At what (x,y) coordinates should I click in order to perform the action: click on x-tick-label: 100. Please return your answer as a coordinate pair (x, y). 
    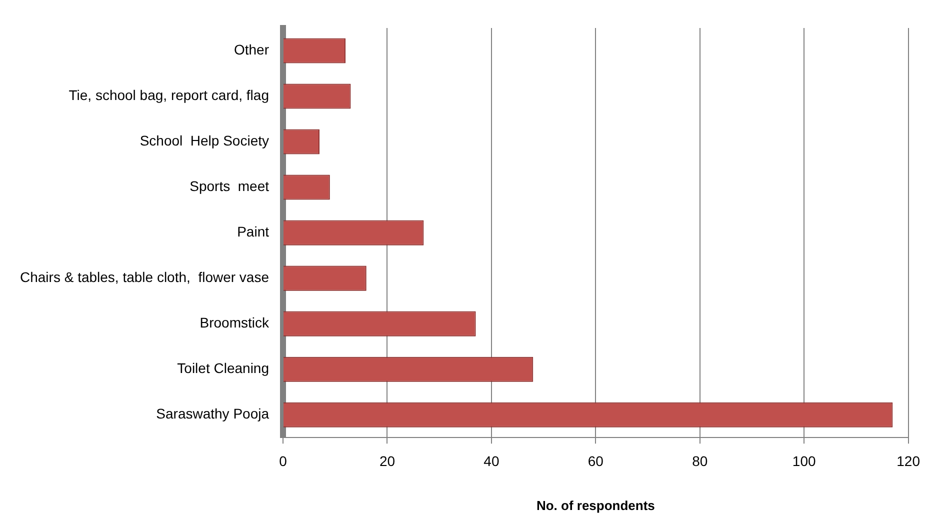
    Looking at the image, I should click on (804, 460).